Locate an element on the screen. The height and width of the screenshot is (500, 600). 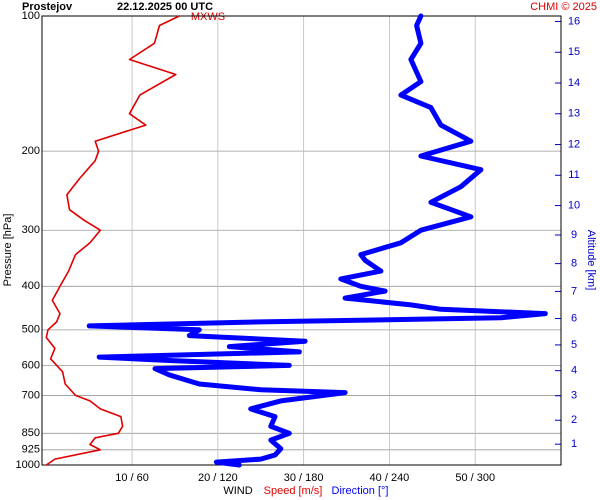
y2-tick-label: 11 is located at coordinates (573, 175).